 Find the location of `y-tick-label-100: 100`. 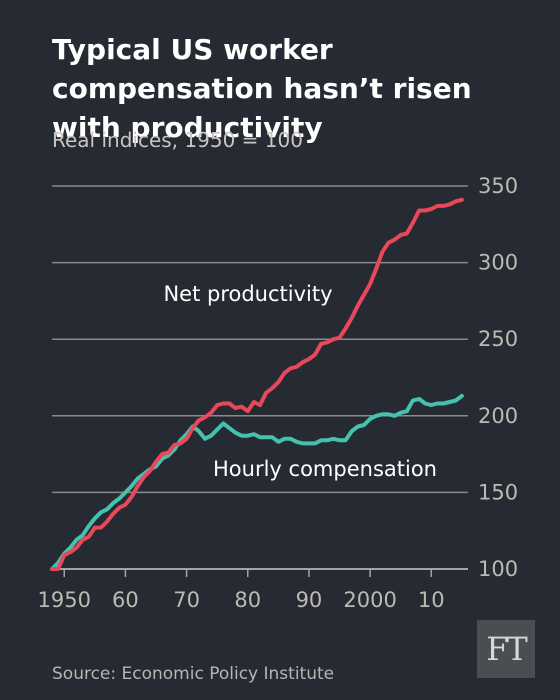

y-tick-label-100: 100 is located at coordinates (498, 569).